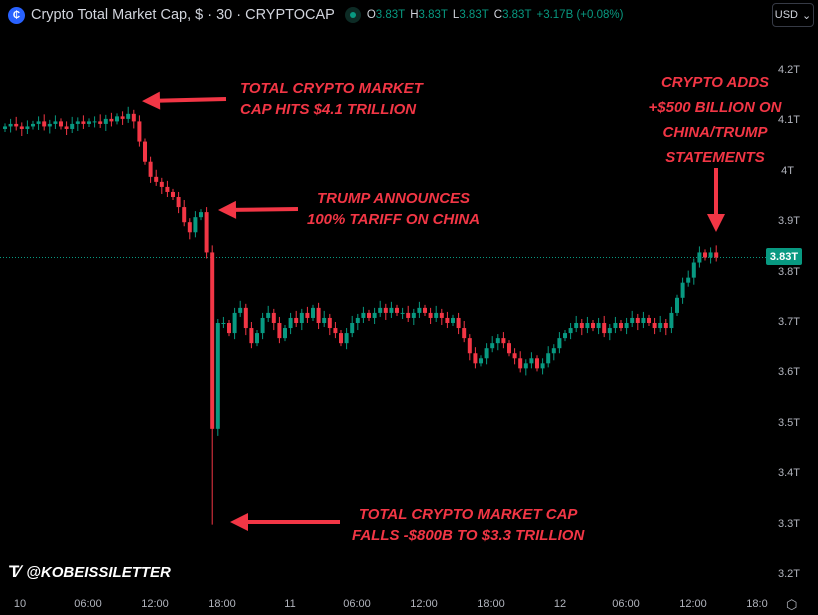  I want to click on high-label: H, so click(414, 15).